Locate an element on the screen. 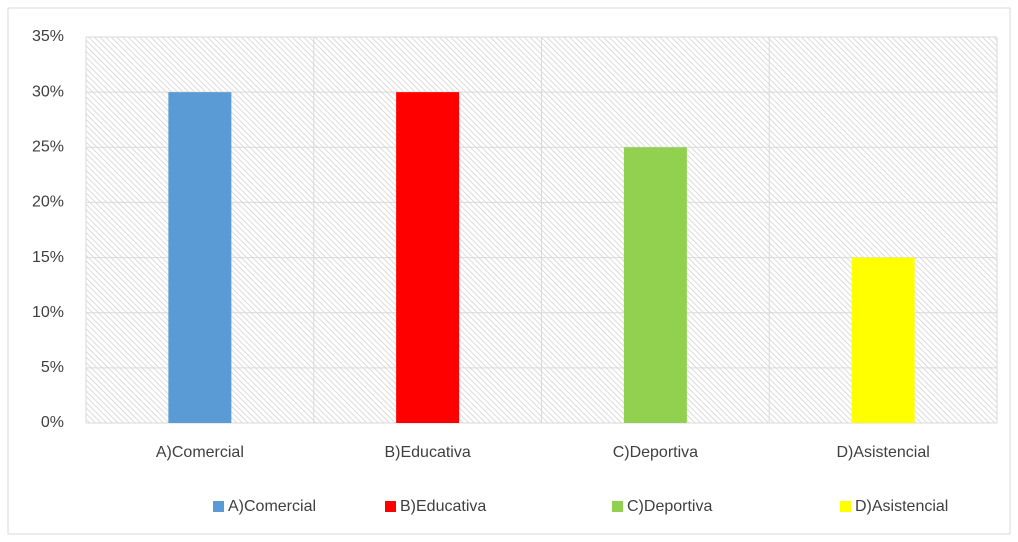 The width and height of the screenshot is (1018, 542). y-tick-label: 30% is located at coordinates (48, 91).